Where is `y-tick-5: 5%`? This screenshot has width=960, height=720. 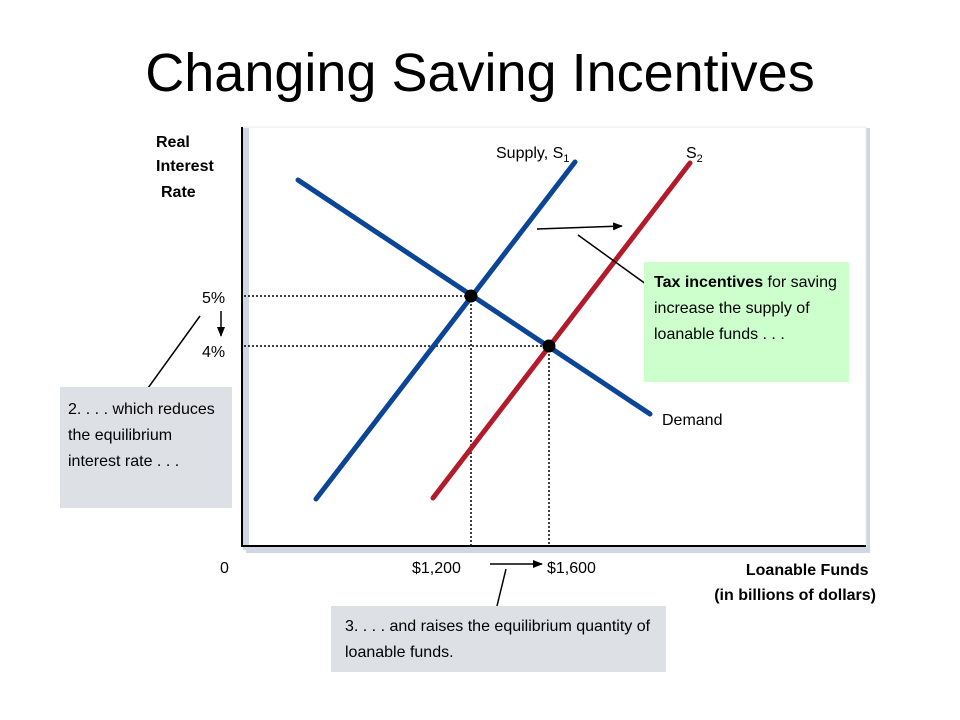
y-tick-5: 5% is located at coordinates (213, 298).